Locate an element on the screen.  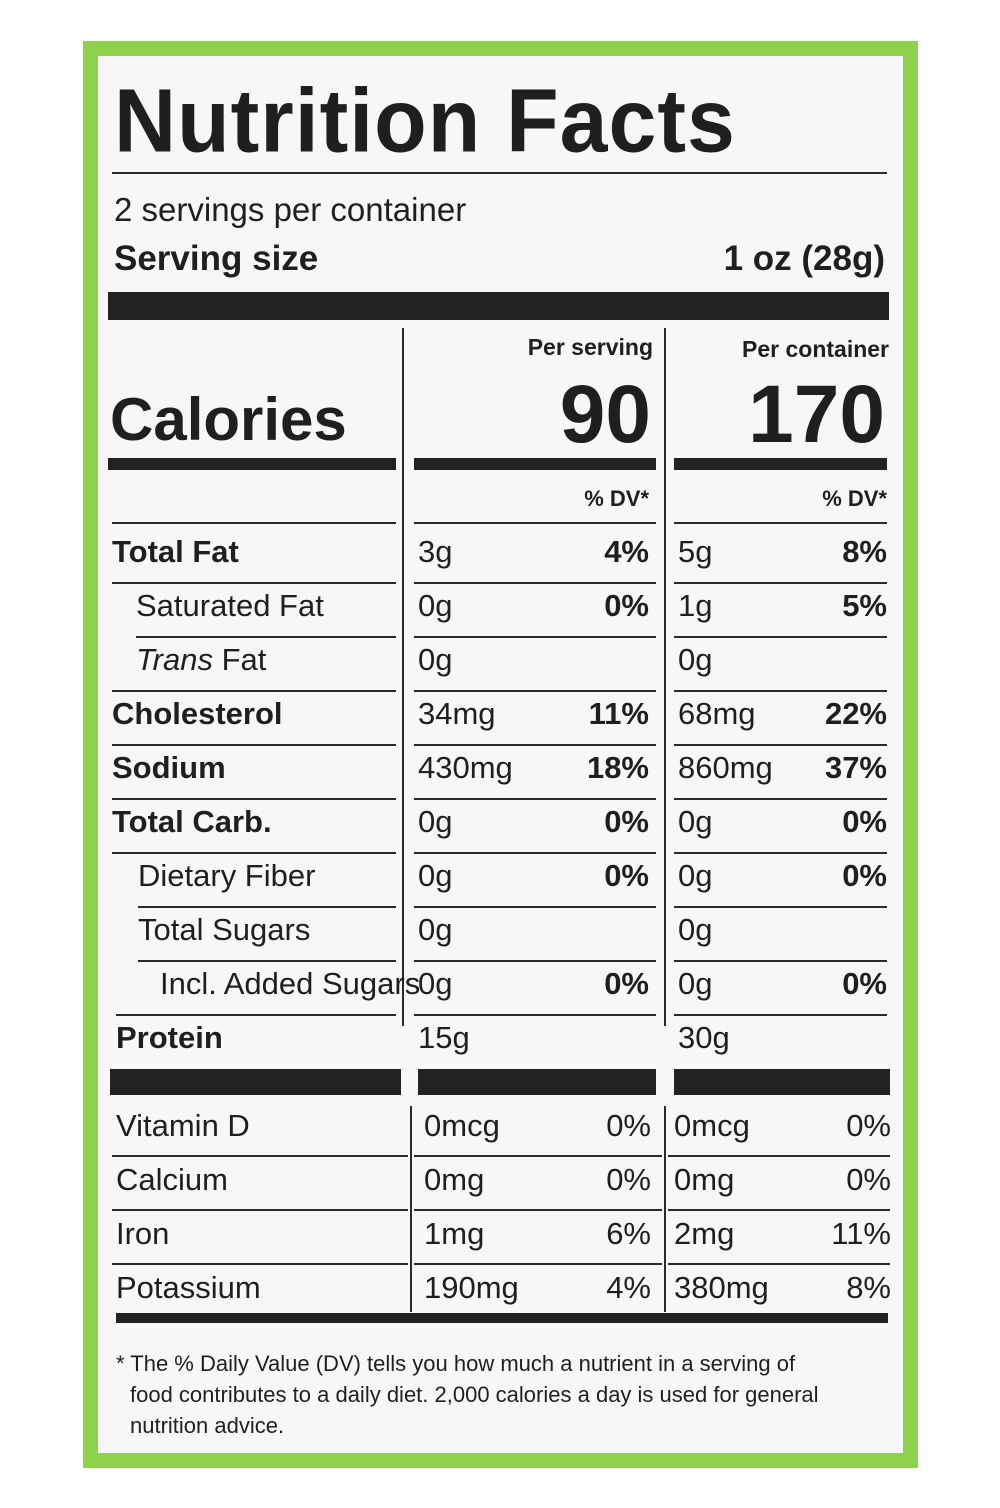
container-amount: 860mg is located at coordinates (725, 767).